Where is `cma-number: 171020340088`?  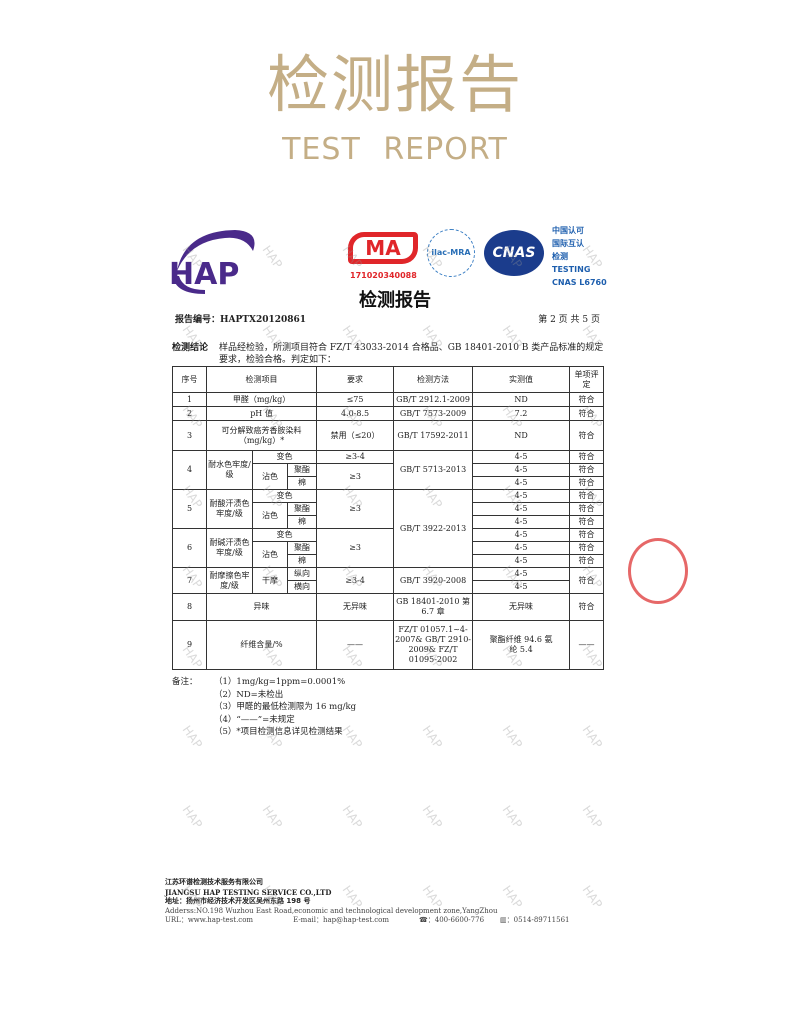 cma-number: 171020340088 is located at coordinates (383, 275).